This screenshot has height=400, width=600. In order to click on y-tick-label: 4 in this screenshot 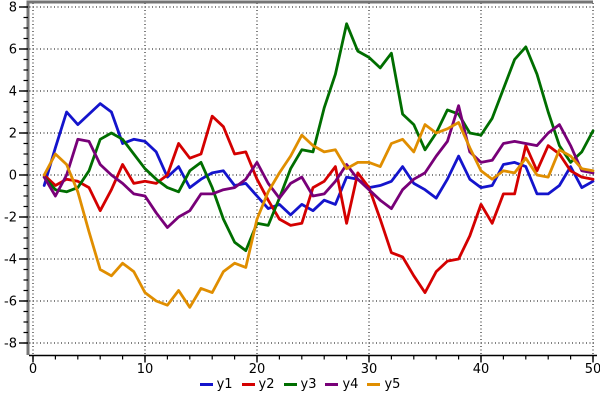, I will do `click(13, 92)`.